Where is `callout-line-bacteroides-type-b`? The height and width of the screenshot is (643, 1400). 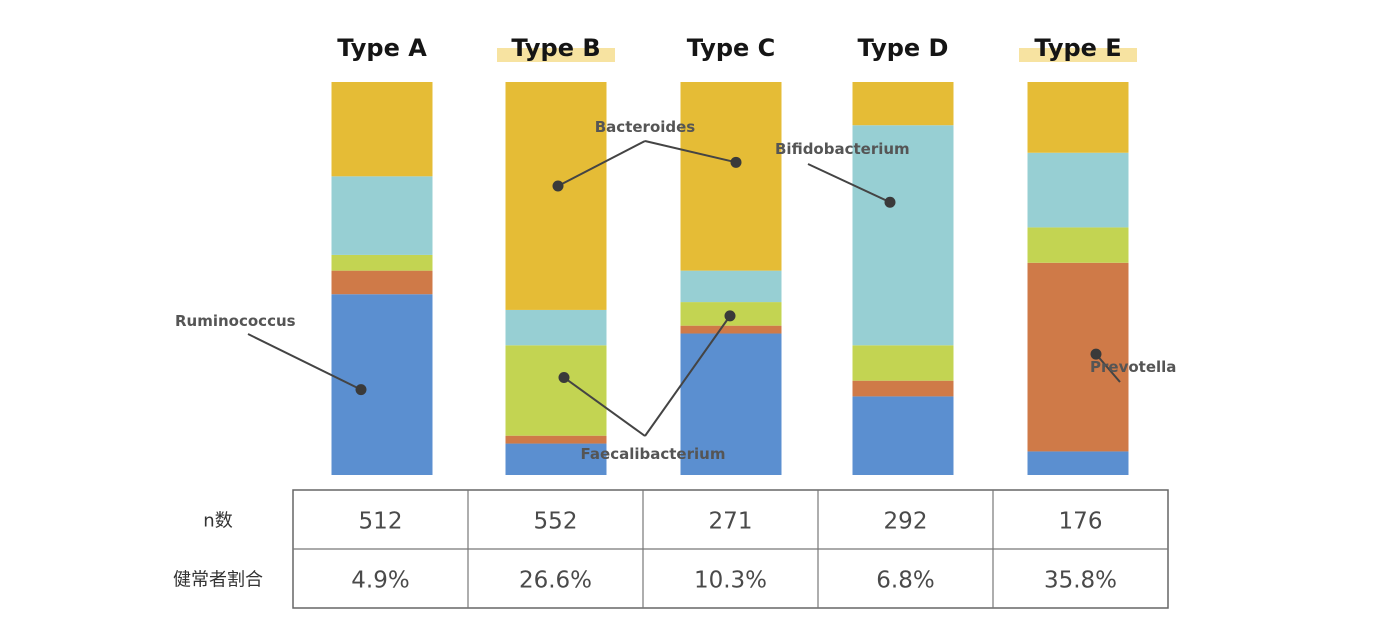 callout-line-bacteroides-type-b is located at coordinates (601, 163).